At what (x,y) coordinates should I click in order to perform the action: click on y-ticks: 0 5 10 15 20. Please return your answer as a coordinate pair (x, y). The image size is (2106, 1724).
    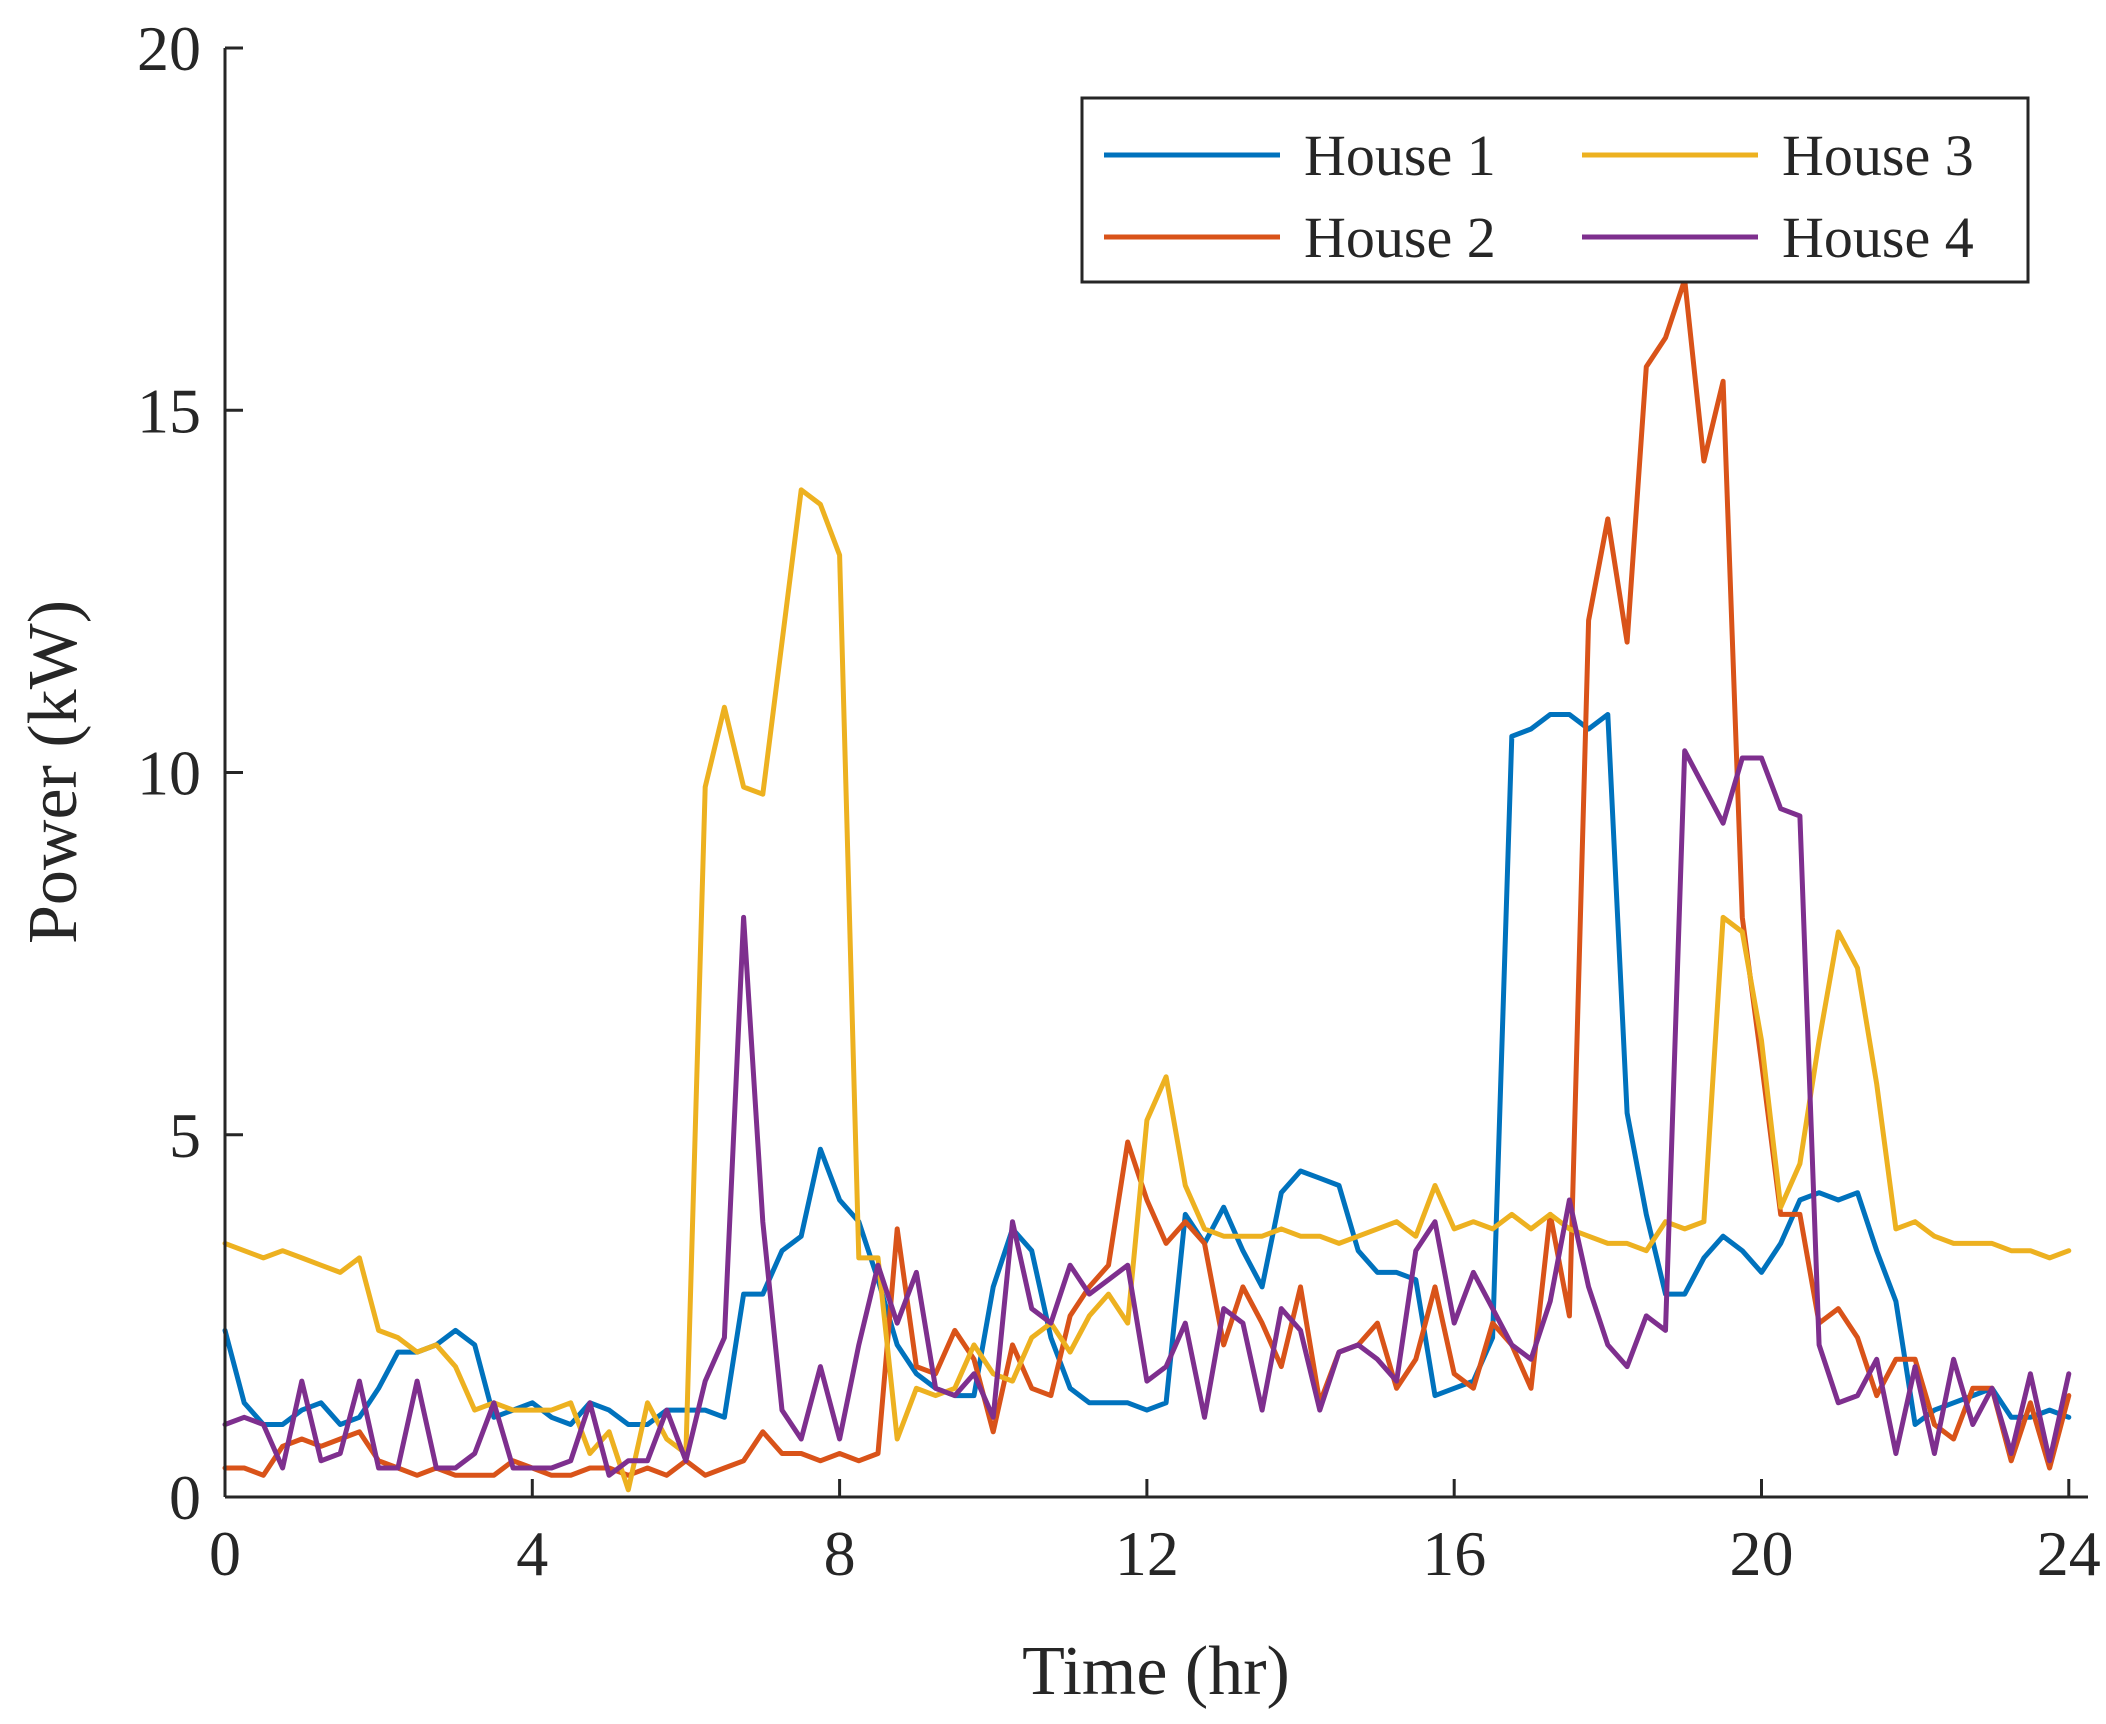
    Looking at the image, I should click on (190, 773).